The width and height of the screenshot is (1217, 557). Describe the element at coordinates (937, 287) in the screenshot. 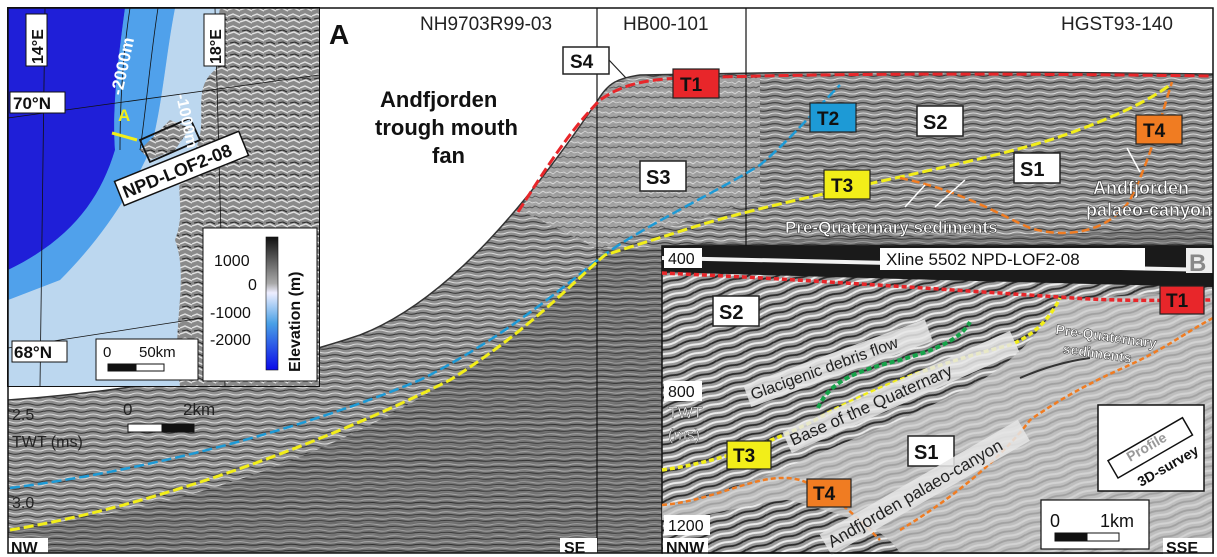

I see `panel-b-horizon-t1` at that location.